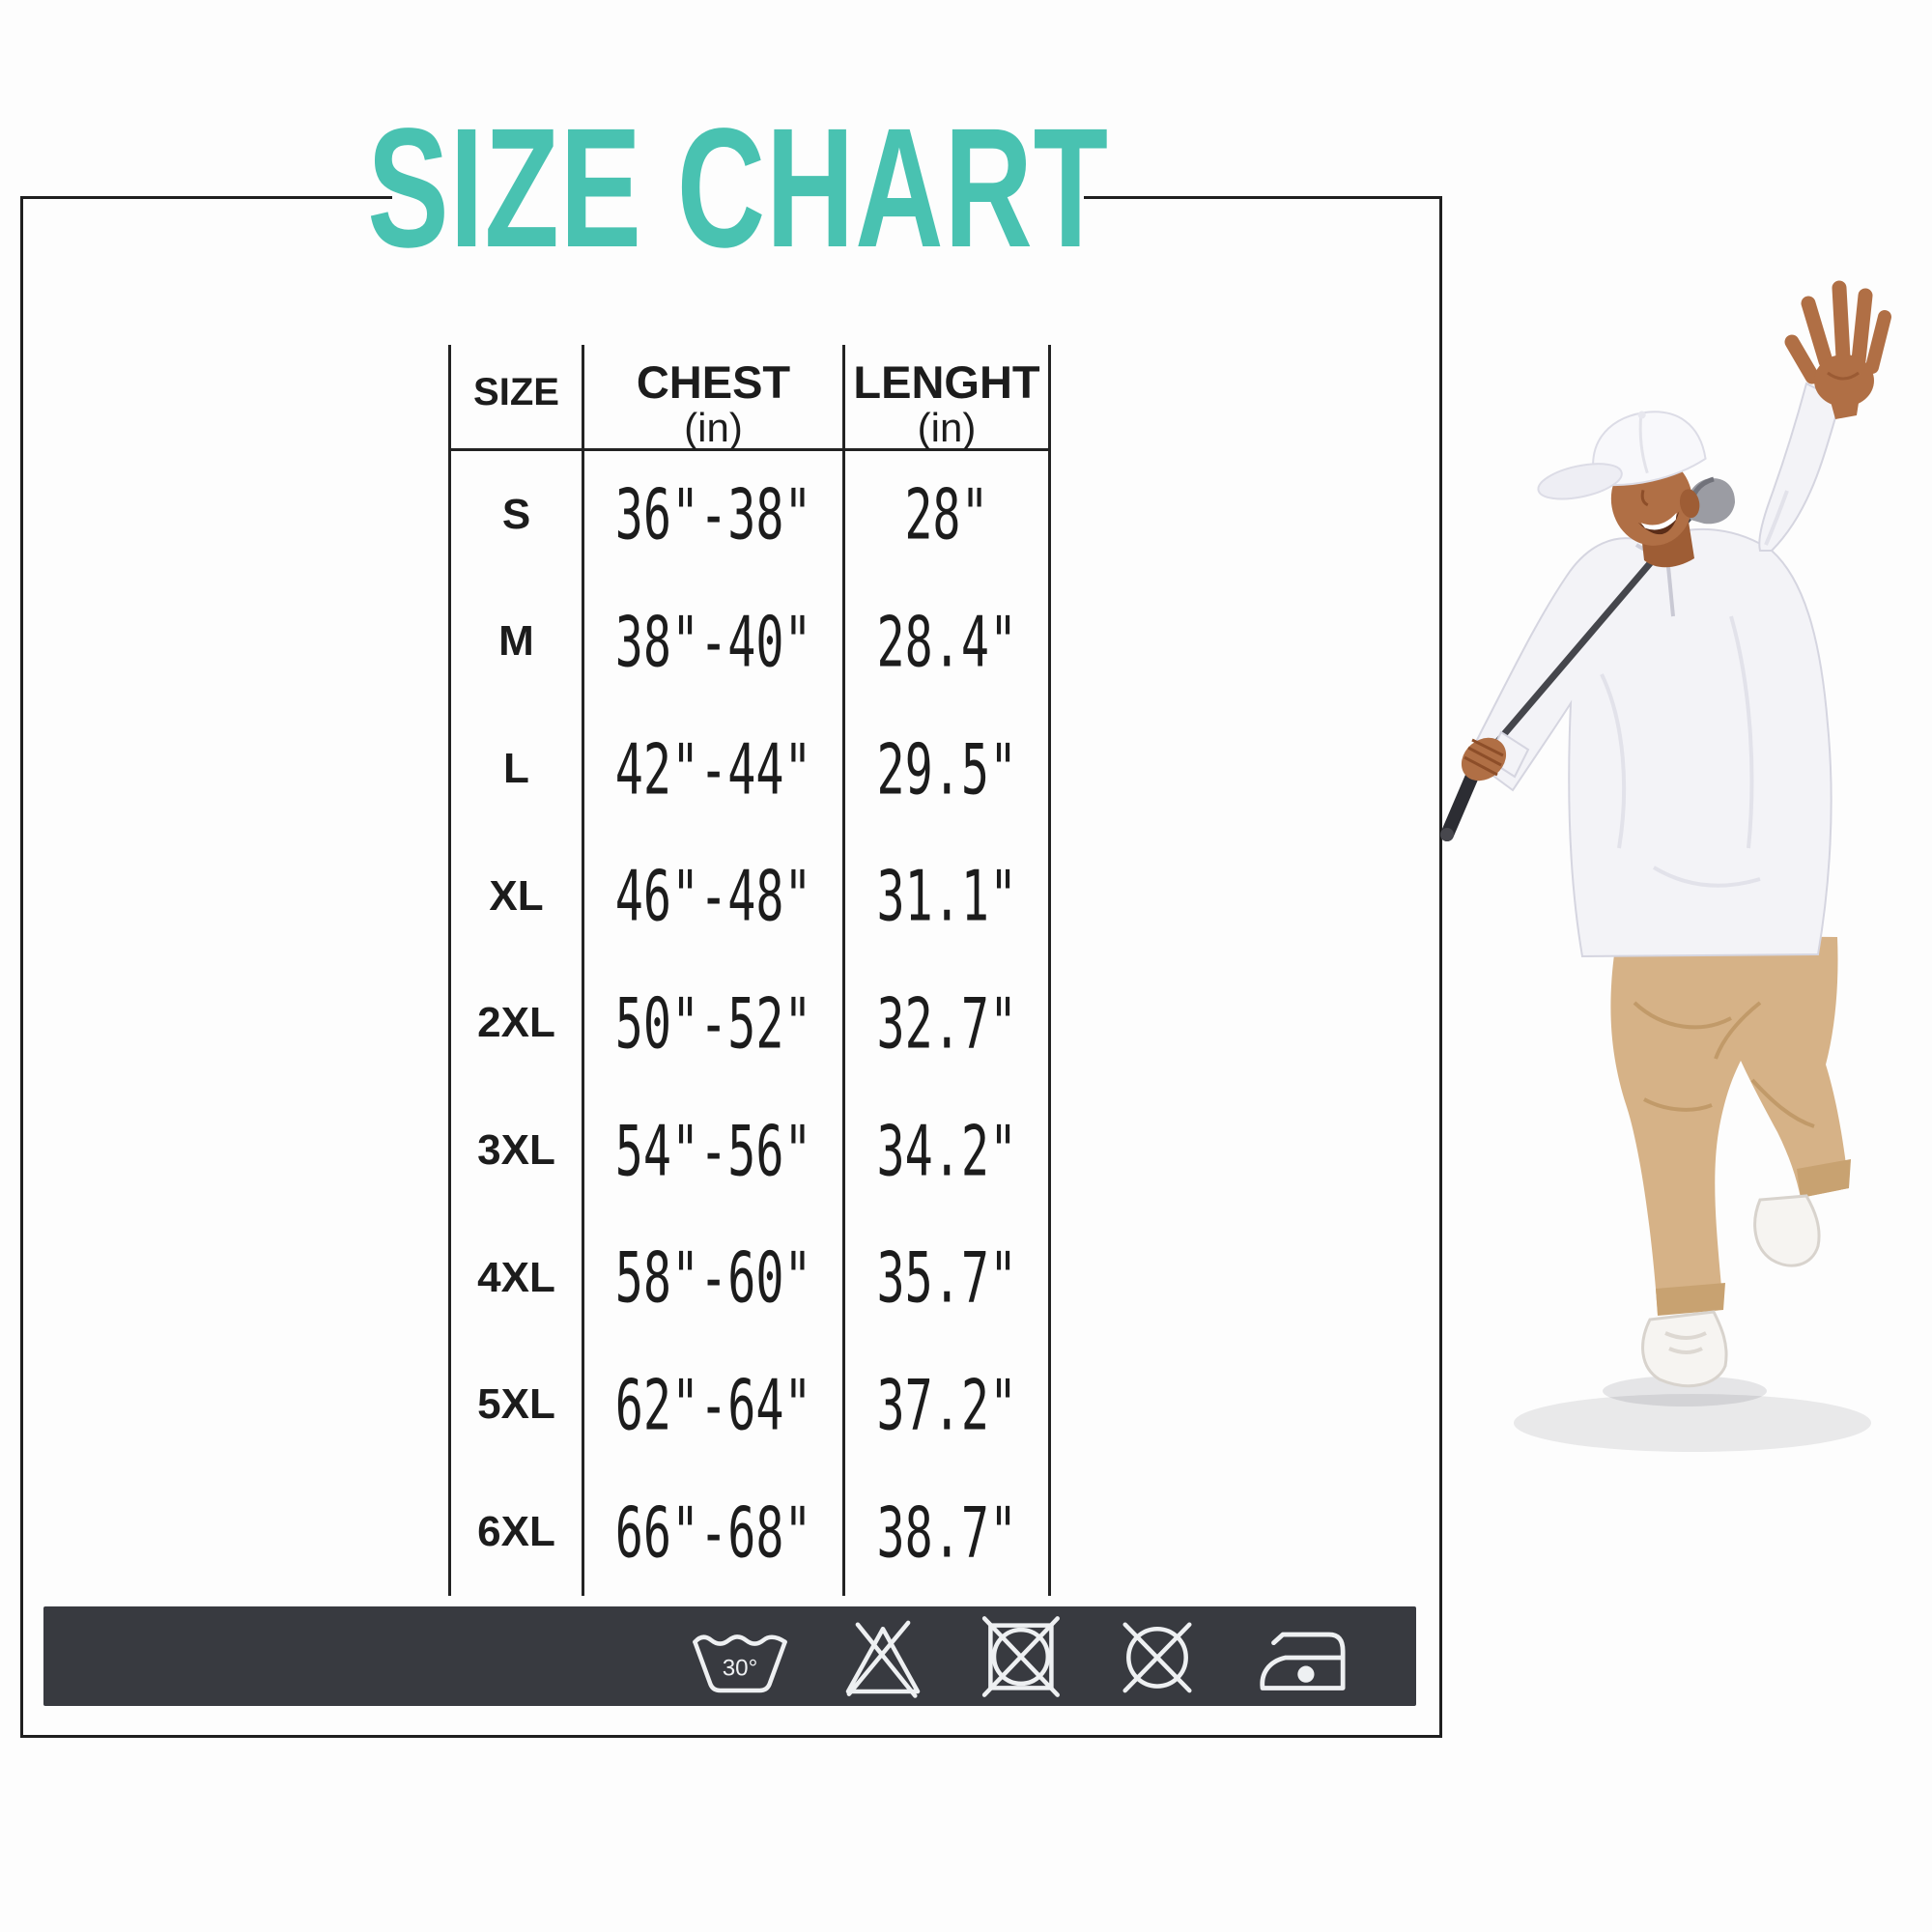 Image resolution: width=1932 pixels, height=1932 pixels. What do you see at coordinates (714, 642) in the screenshot?
I see `table-cell-chest: 38"-40"` at bounding box center [714, 642].